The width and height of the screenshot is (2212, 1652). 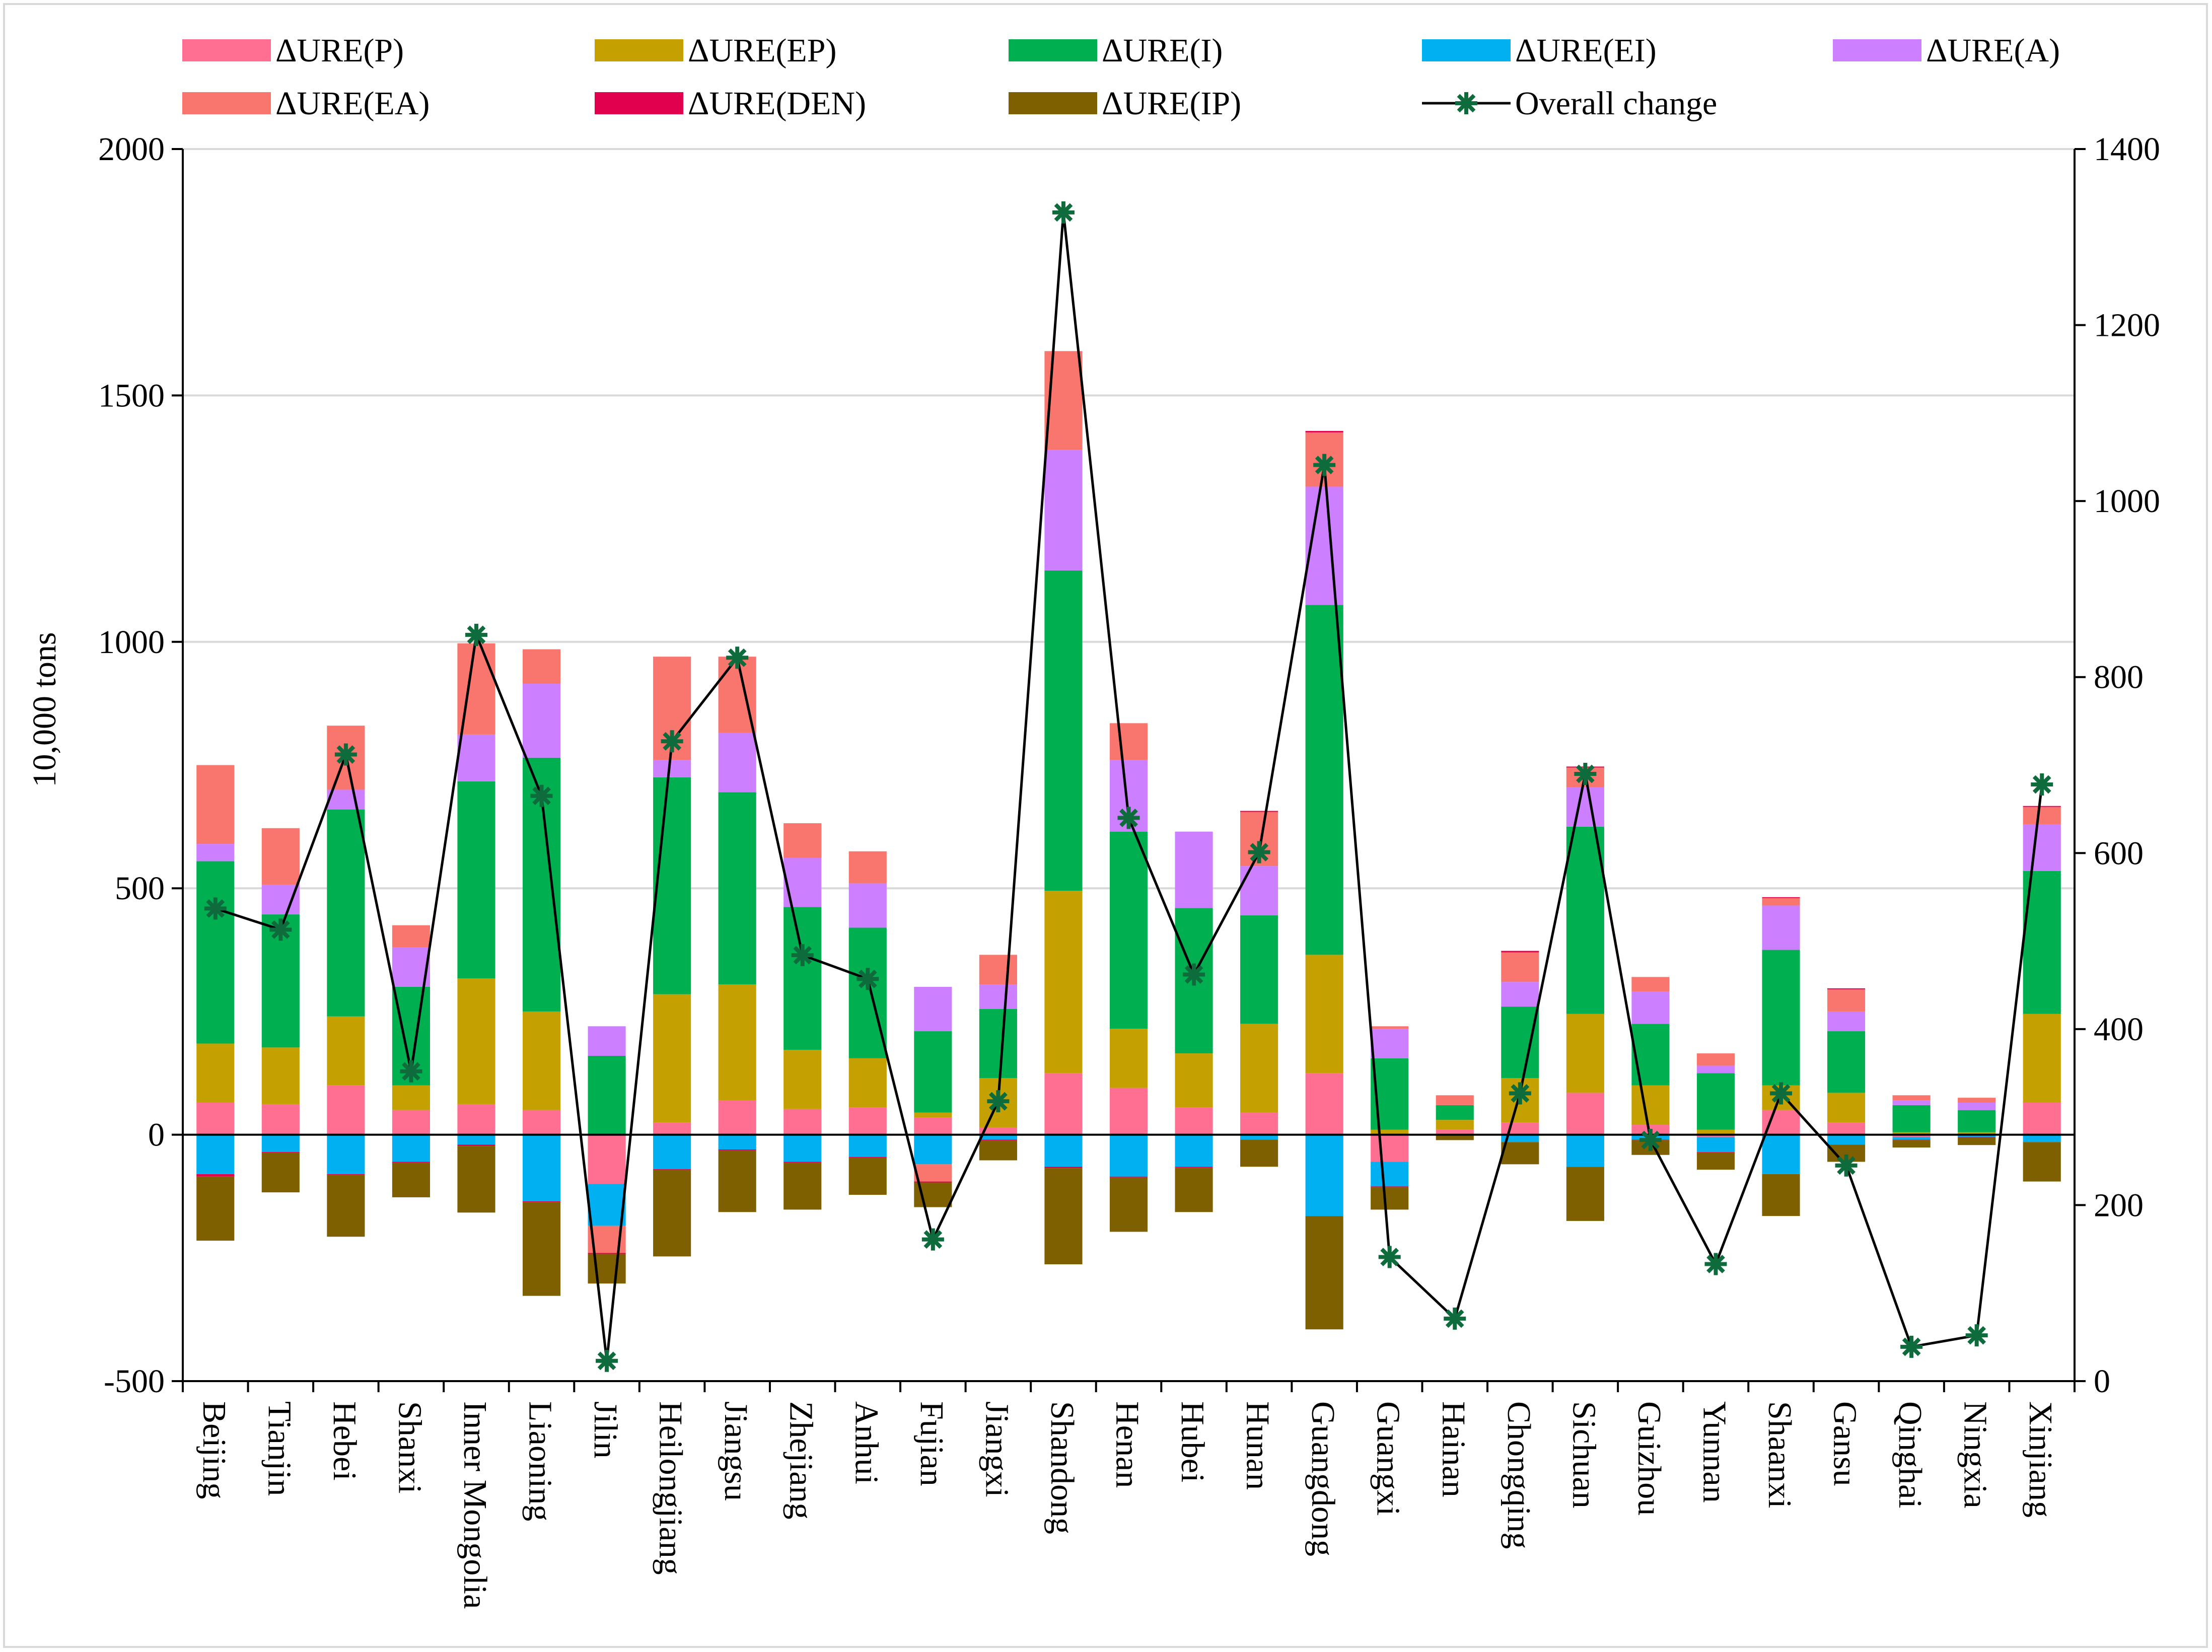 I want to click on bar-ure-a-shandong, so click(x=1063, y=510).